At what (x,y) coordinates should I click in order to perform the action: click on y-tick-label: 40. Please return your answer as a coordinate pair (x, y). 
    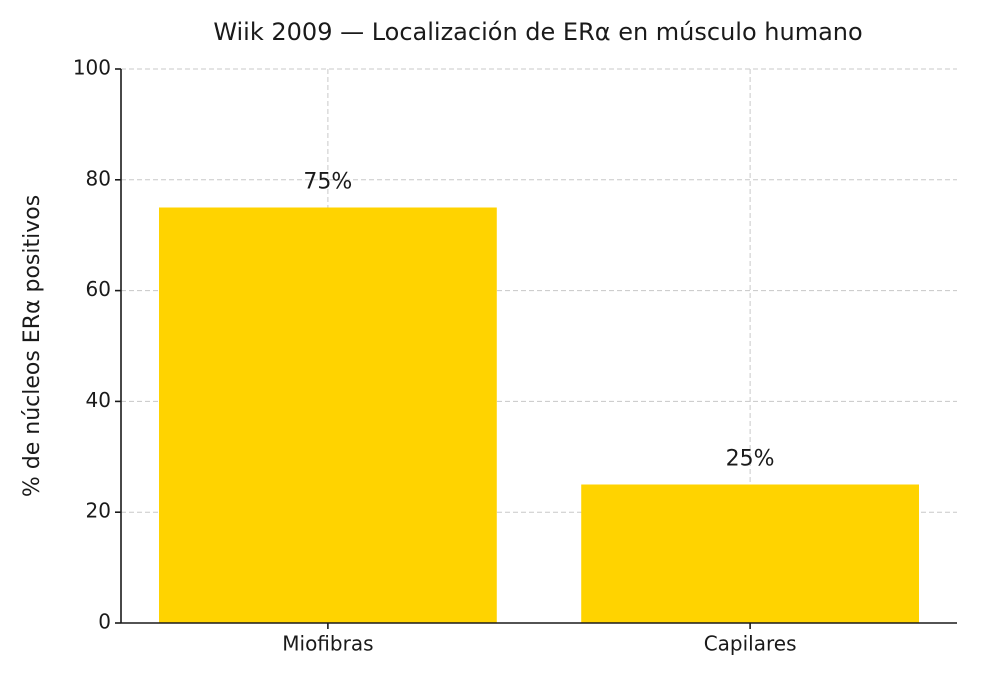
    Looking at the image, I should click on (98, 400).